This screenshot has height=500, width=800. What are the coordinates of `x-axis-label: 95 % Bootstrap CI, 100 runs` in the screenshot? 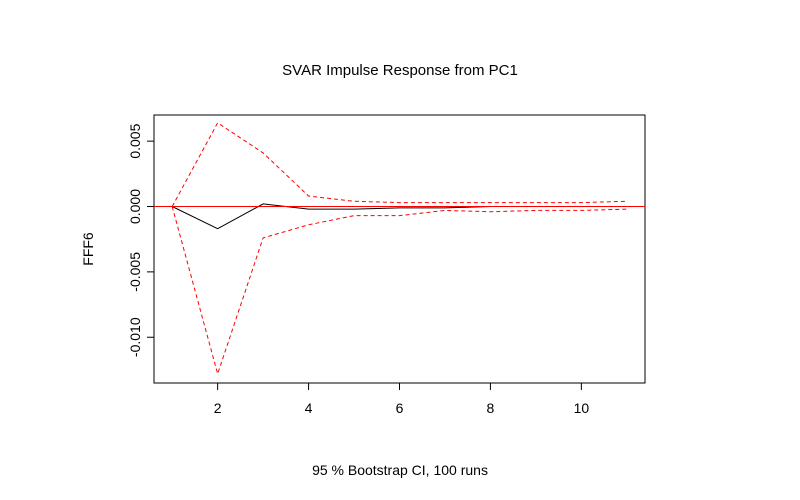 It's located at (400, 470).